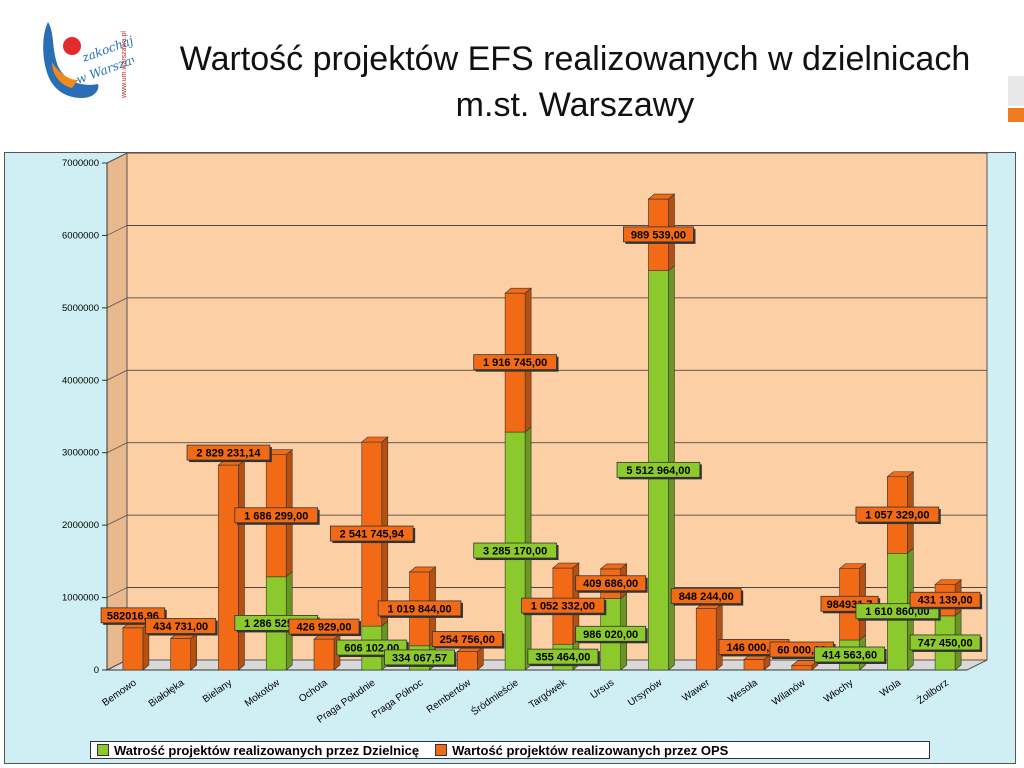  What do you see at coordinates (119, 693) in the screenshot?
I see `x-tick-label: Bemowo` at bounding box center [119, 693].